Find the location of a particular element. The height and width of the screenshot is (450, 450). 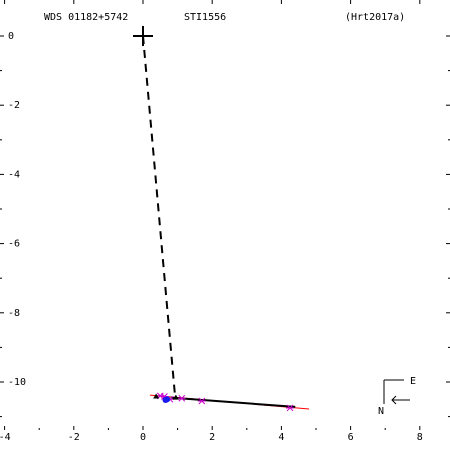

x-tick-label: -4 is located at coordinates (5, 437).